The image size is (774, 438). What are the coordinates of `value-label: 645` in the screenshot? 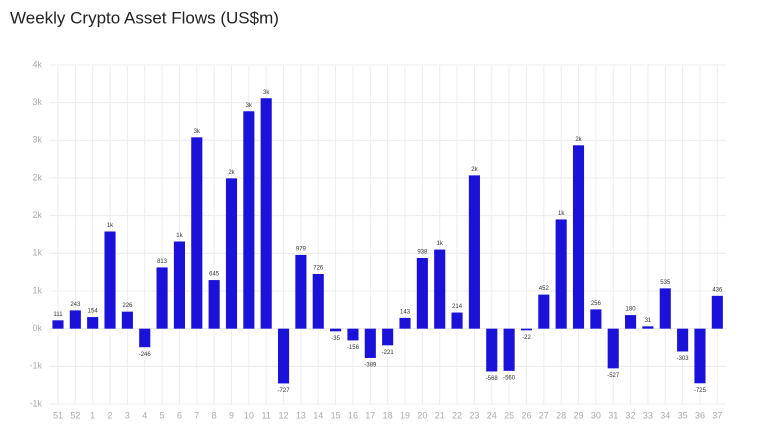 It's located at (214, 275).